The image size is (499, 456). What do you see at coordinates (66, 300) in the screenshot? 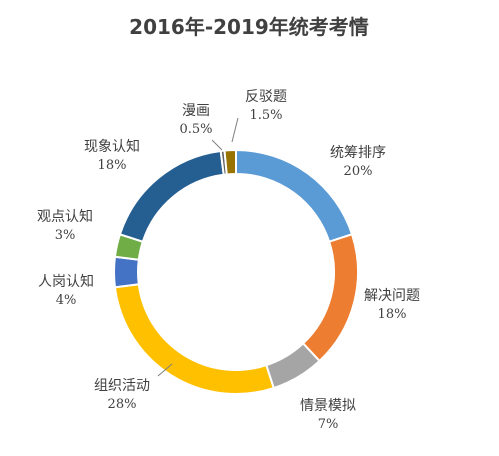
I see `slice-label-value: 4%` at bounding box center [66, 300].